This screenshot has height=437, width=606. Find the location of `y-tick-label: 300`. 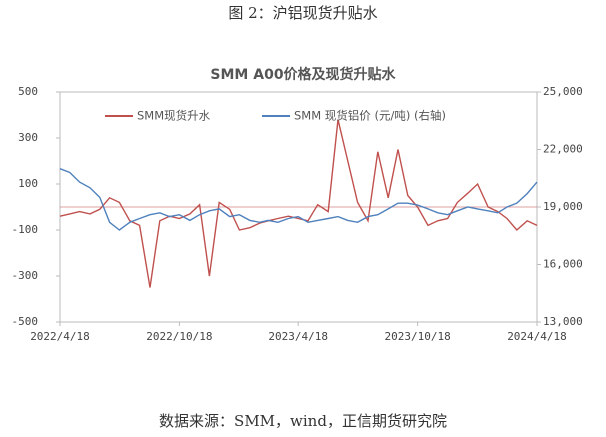

y-tick-label: 300 is located at coordinates (28, 137).